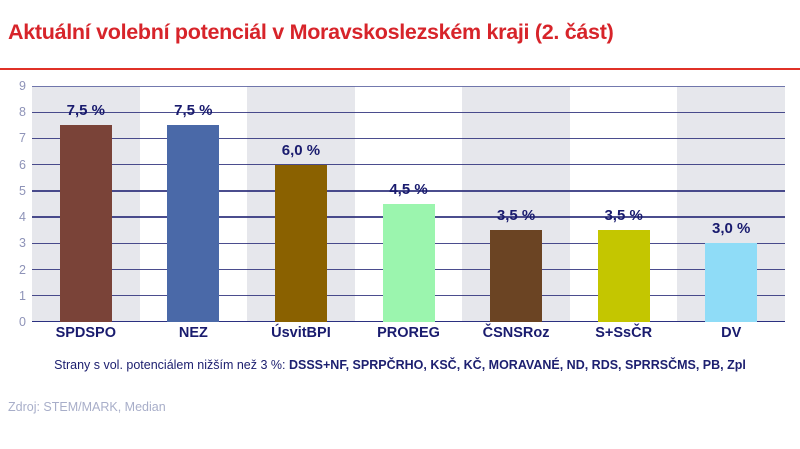 The height and width of the screenshot is (449, 800). I want to click on x-axis-category-label: PROREG, so click(408, 333).